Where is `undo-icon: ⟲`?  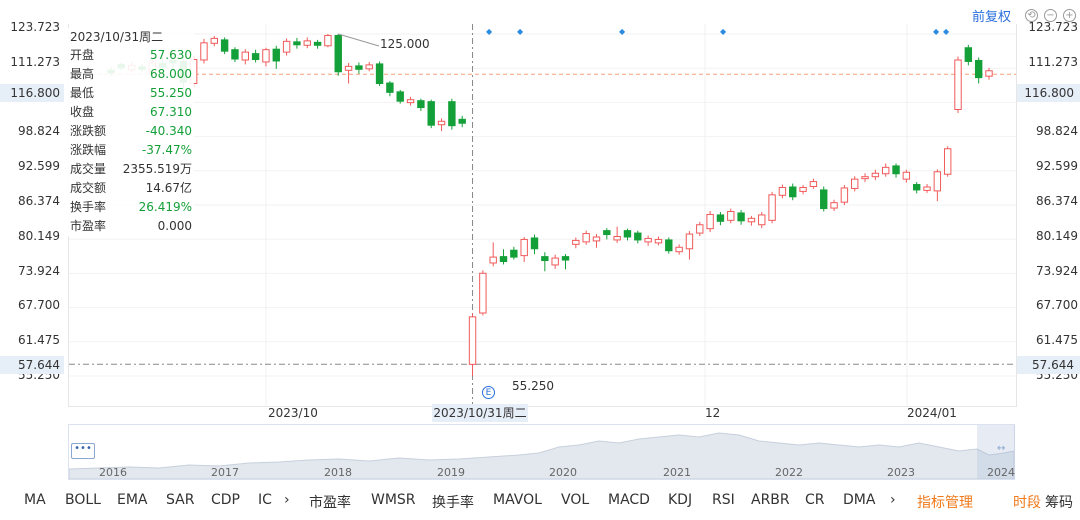
undo-icon: ⟲ is located at coordinates (1031, 15).